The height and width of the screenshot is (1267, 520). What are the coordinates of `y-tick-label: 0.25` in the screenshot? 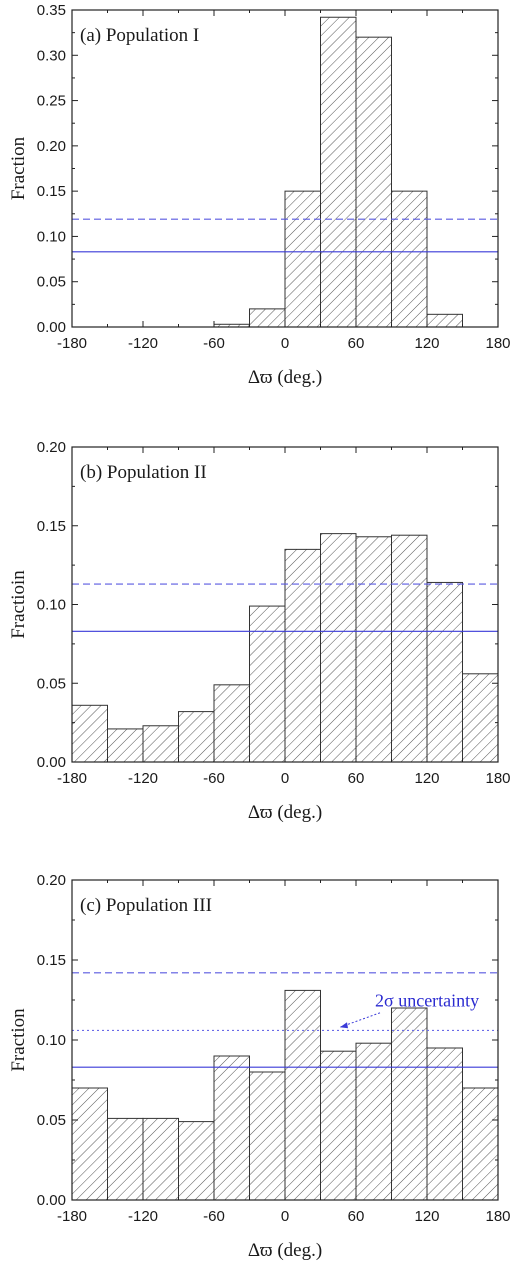 It's located at (51, 101).